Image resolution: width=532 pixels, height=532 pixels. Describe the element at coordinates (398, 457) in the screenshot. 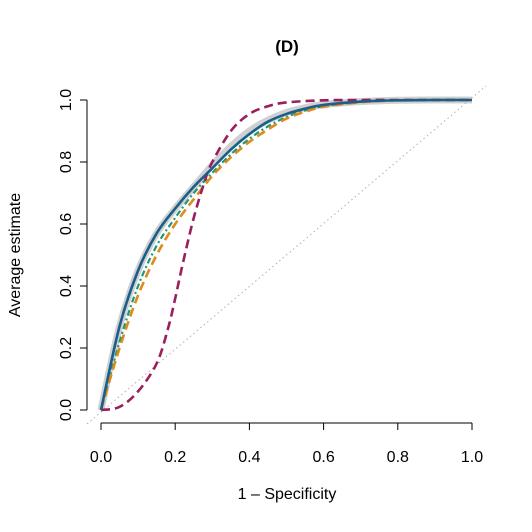

I see `x-tick-label: 0.8` at that location.